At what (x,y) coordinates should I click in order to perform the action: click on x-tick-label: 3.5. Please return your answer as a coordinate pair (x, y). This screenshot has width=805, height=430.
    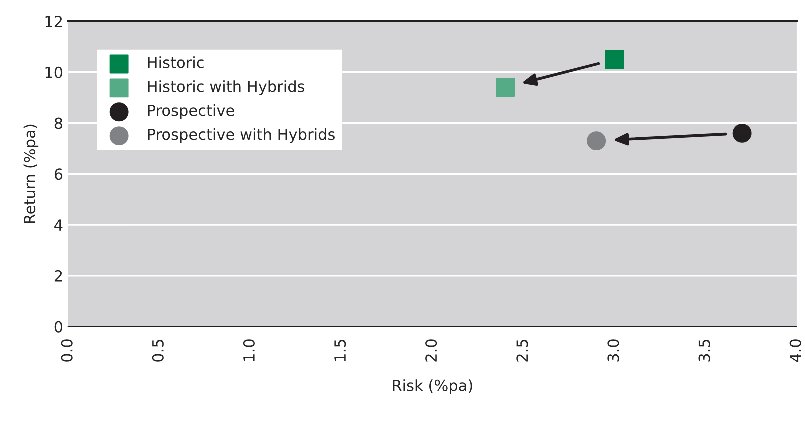
    Looking at the image, I should click on (704, 351).